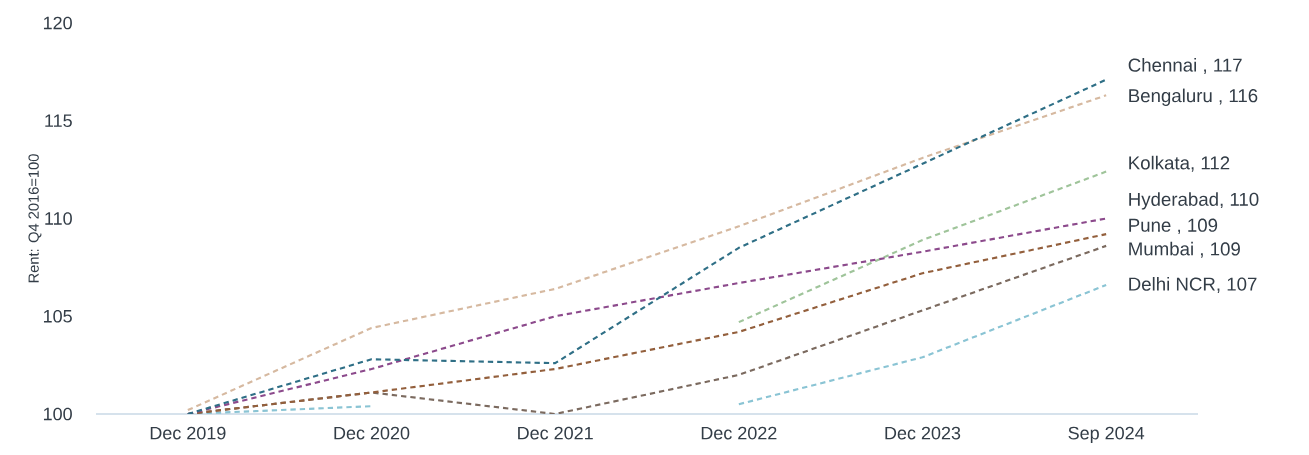 This screenshot has width=1309, height=455. What do you see at coordinates (1185, 66) in the screenshot?
I see `annotation: Chennai , 117` at bounding box center [1185, 66].